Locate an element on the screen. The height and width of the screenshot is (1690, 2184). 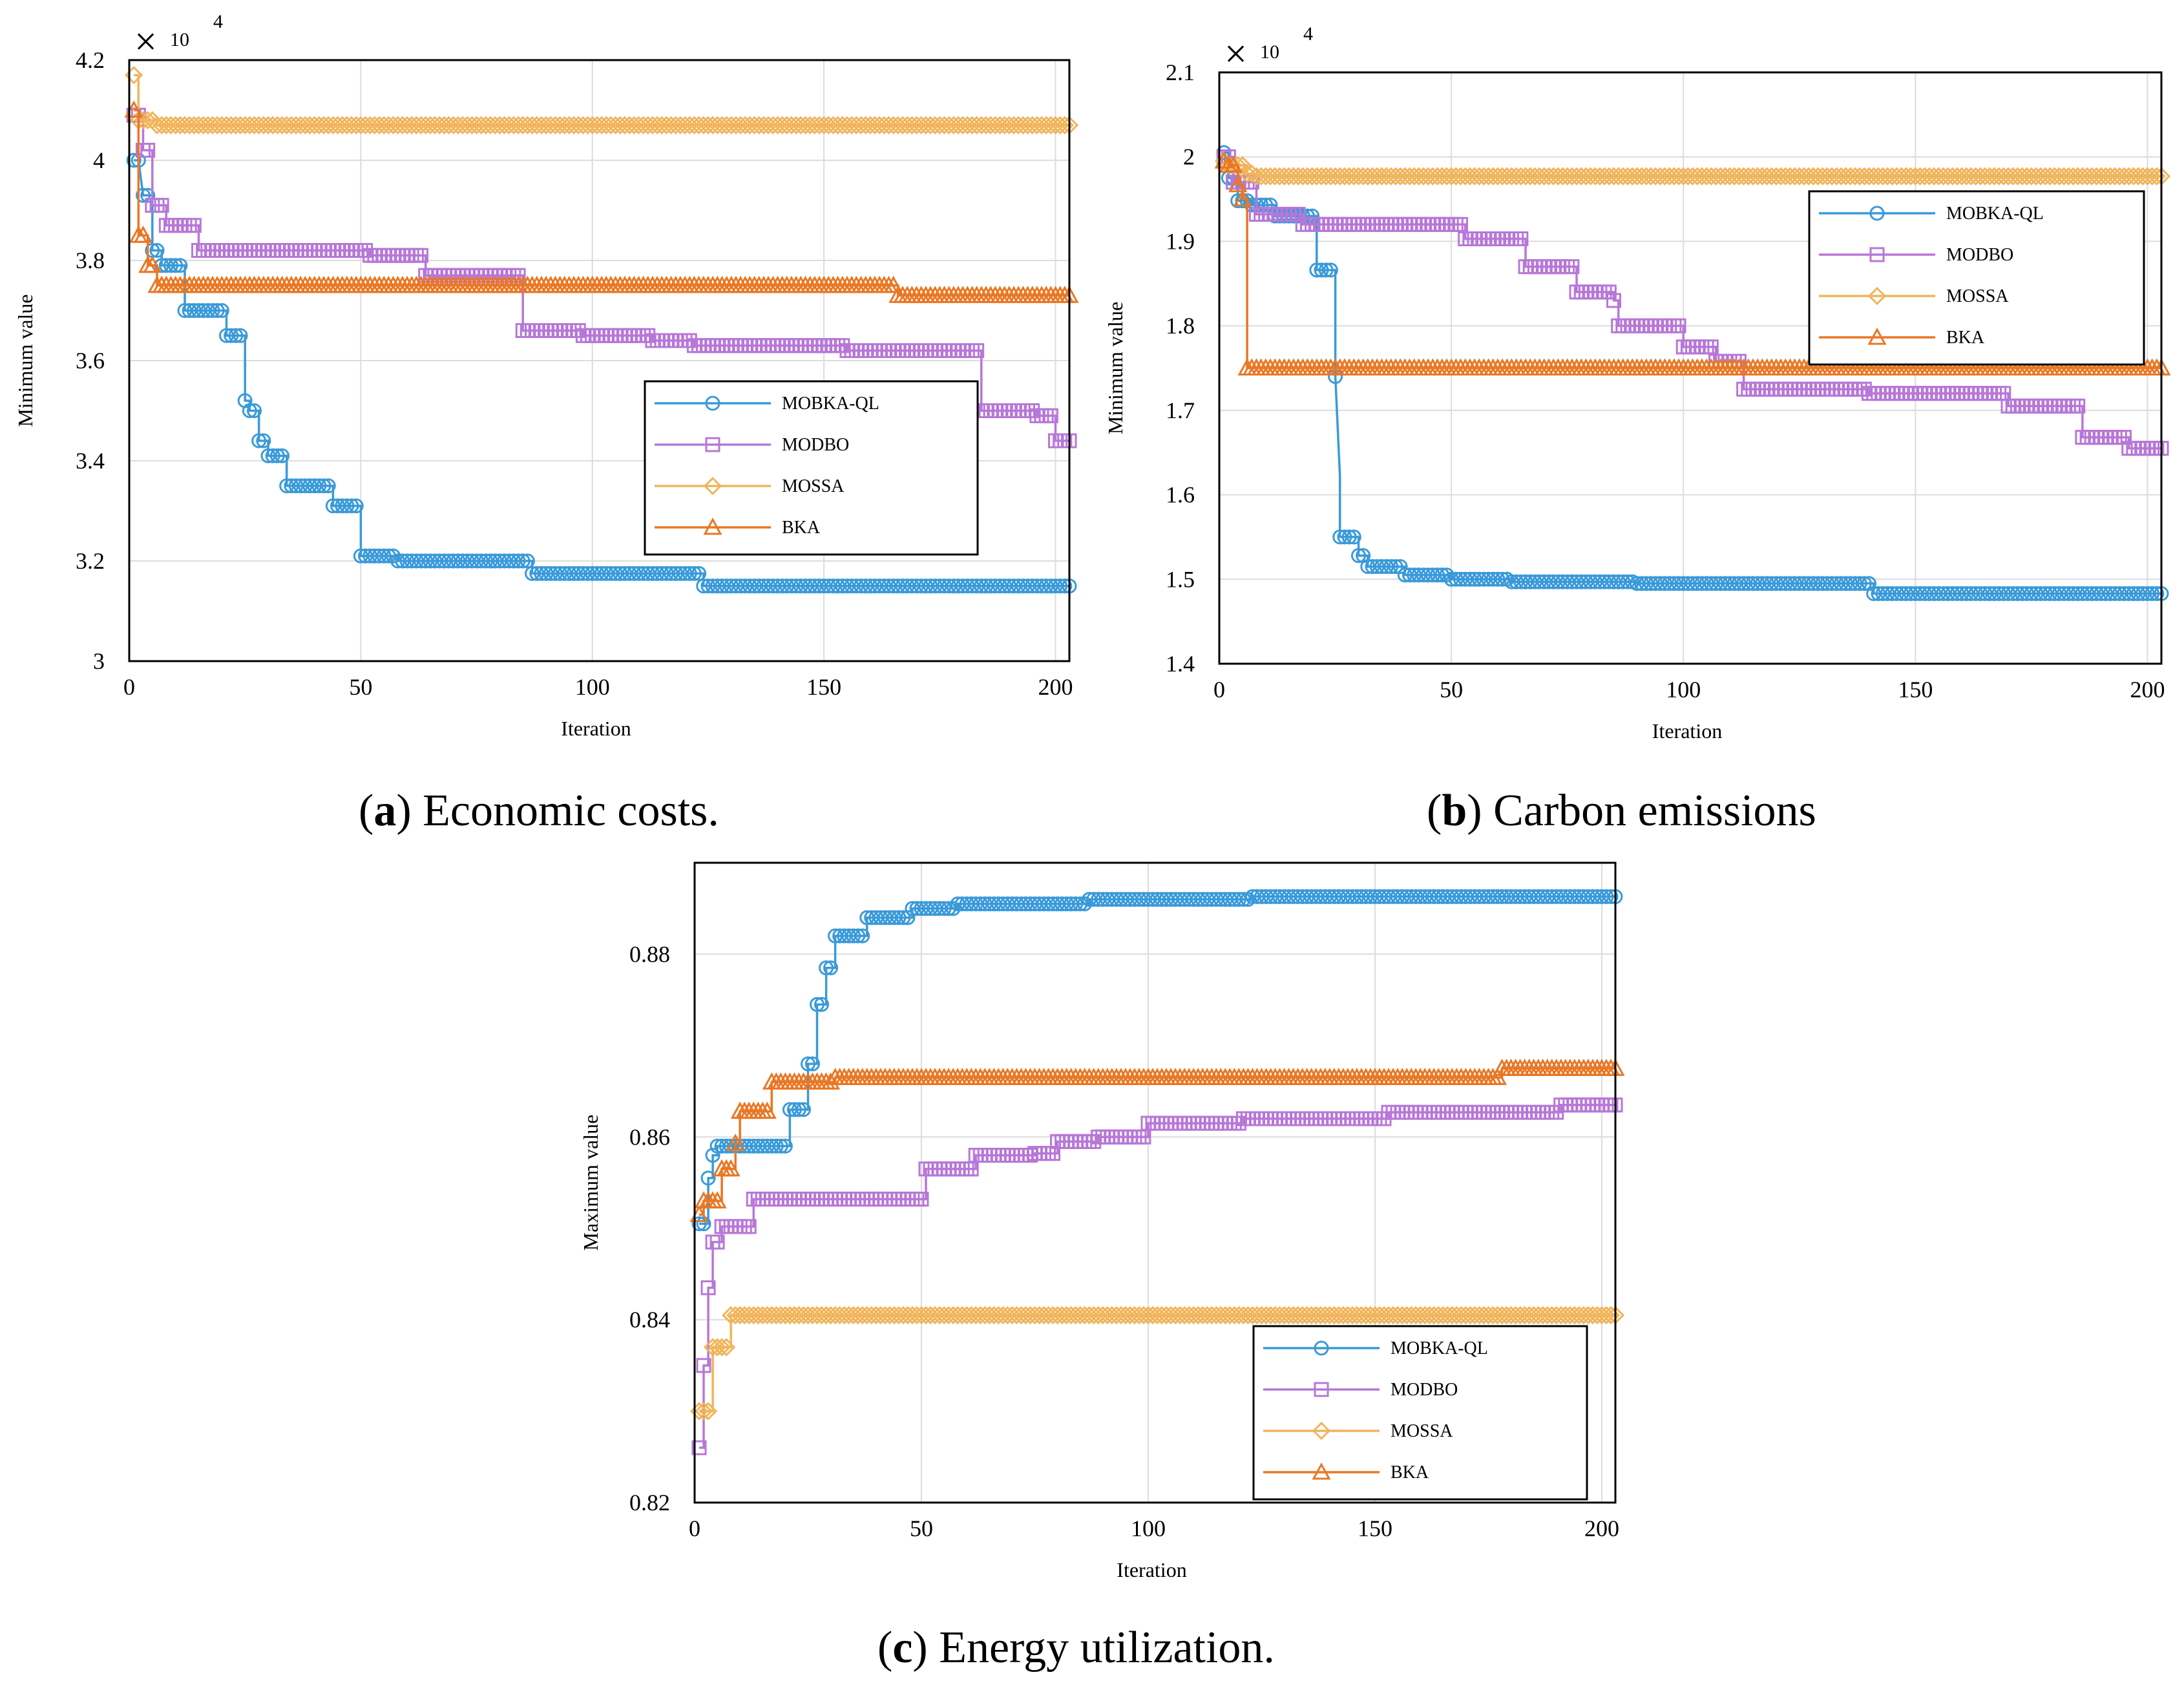
series-modbo is located at coordinates (1692, 302).